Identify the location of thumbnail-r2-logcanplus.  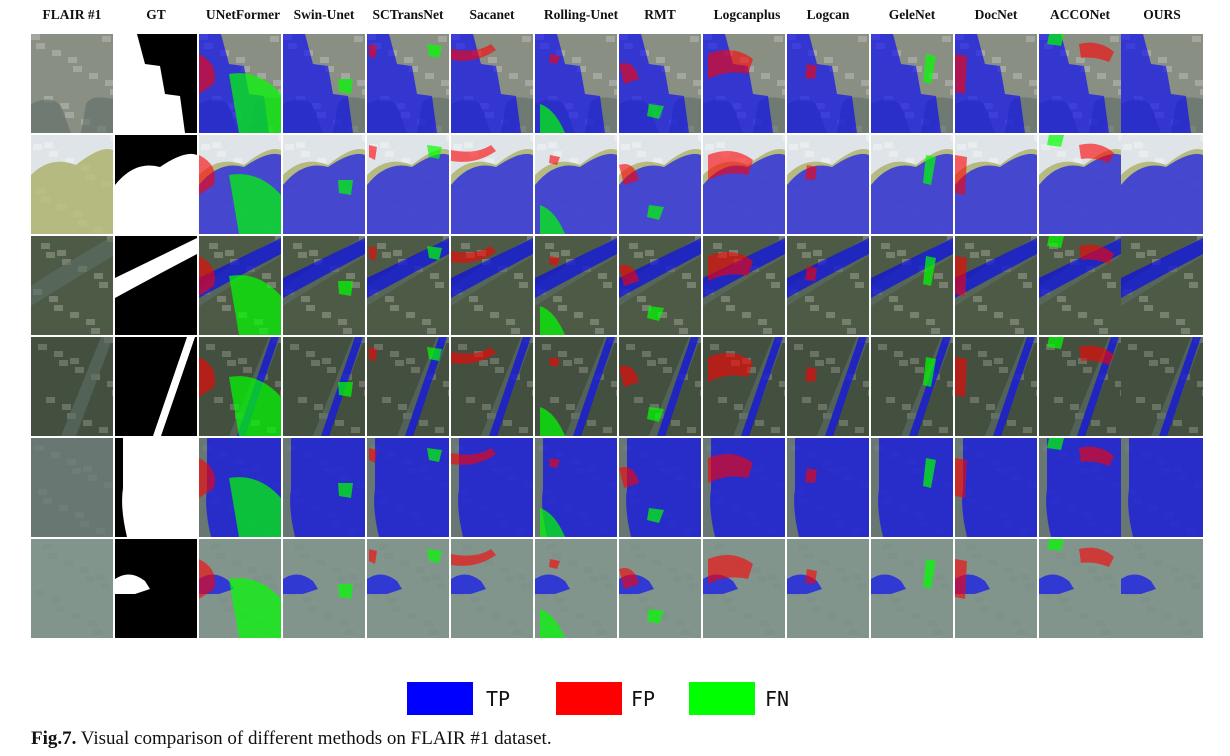
(744, 184).